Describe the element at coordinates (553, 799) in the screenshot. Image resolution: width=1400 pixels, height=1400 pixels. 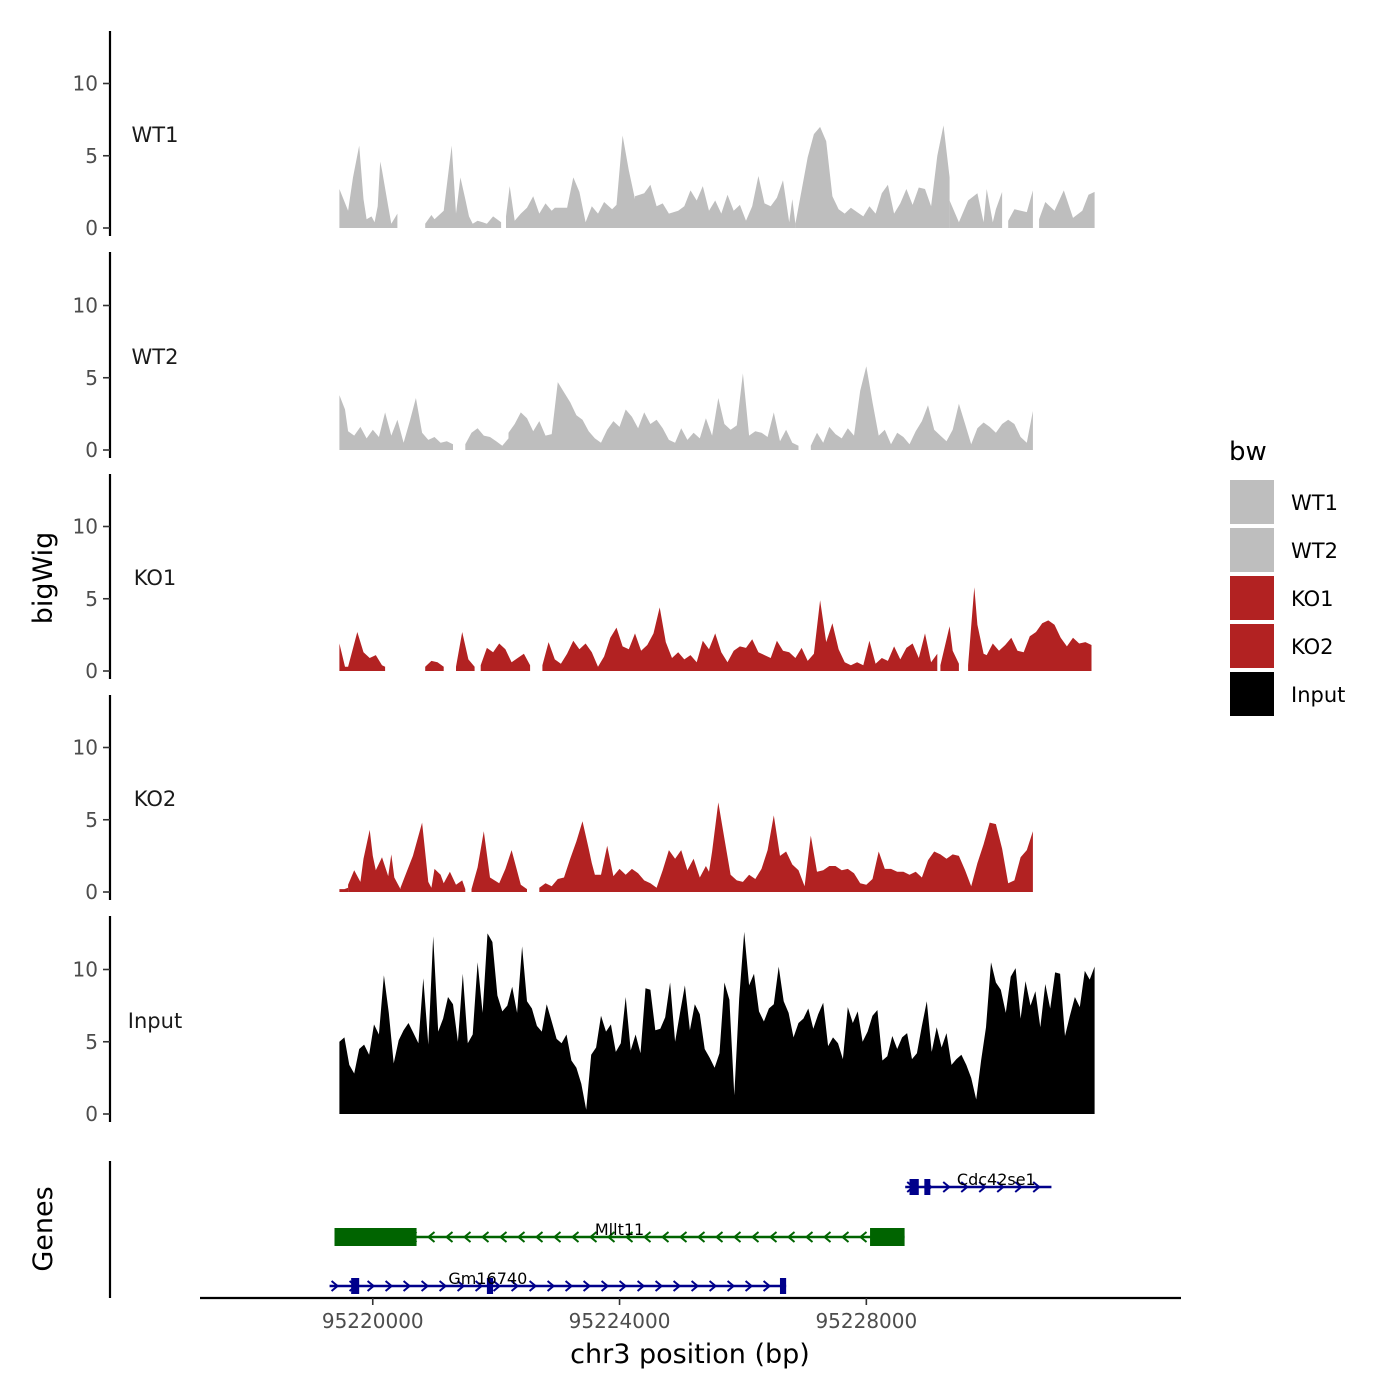
I see `track-ko2: 0 5 10 KO2` at that location.